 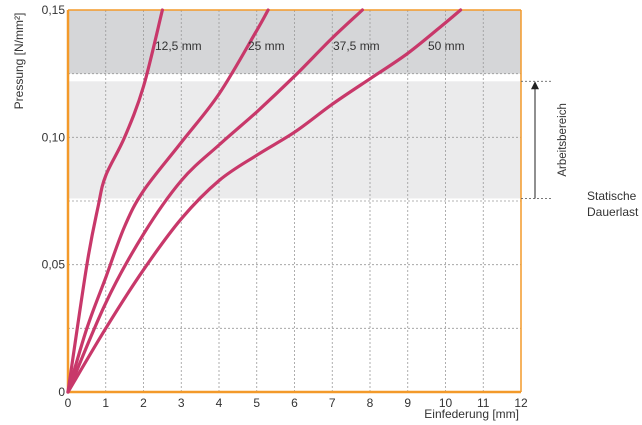 I want to click on arbeitsbereich-label: Arbeitsbereich, so click(x=563, y=140).